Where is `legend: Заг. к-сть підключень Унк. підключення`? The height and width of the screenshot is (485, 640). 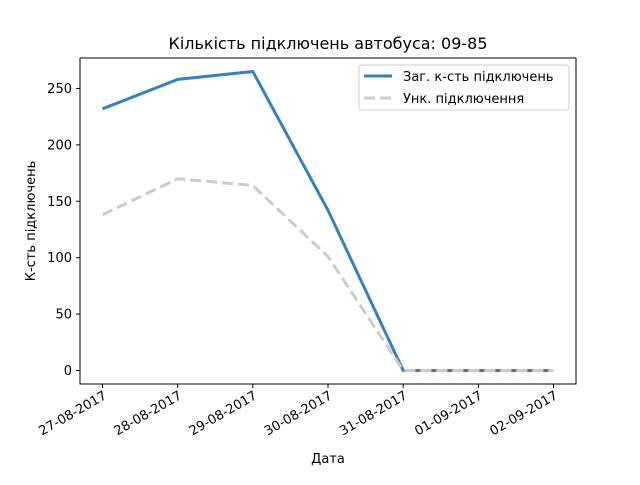
legend: Заг. к-сть підключень Унк. підключення is located at coordinates (464, 87).